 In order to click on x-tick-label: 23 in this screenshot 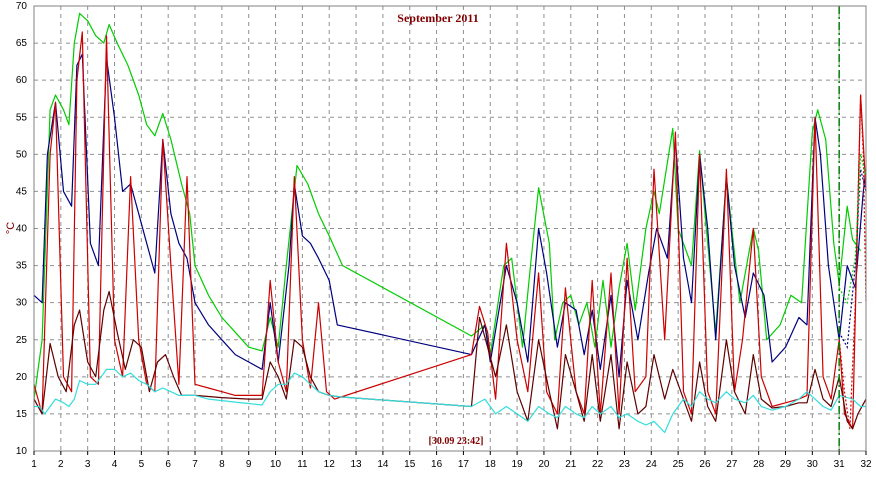, I will do `click(625, 464)`.